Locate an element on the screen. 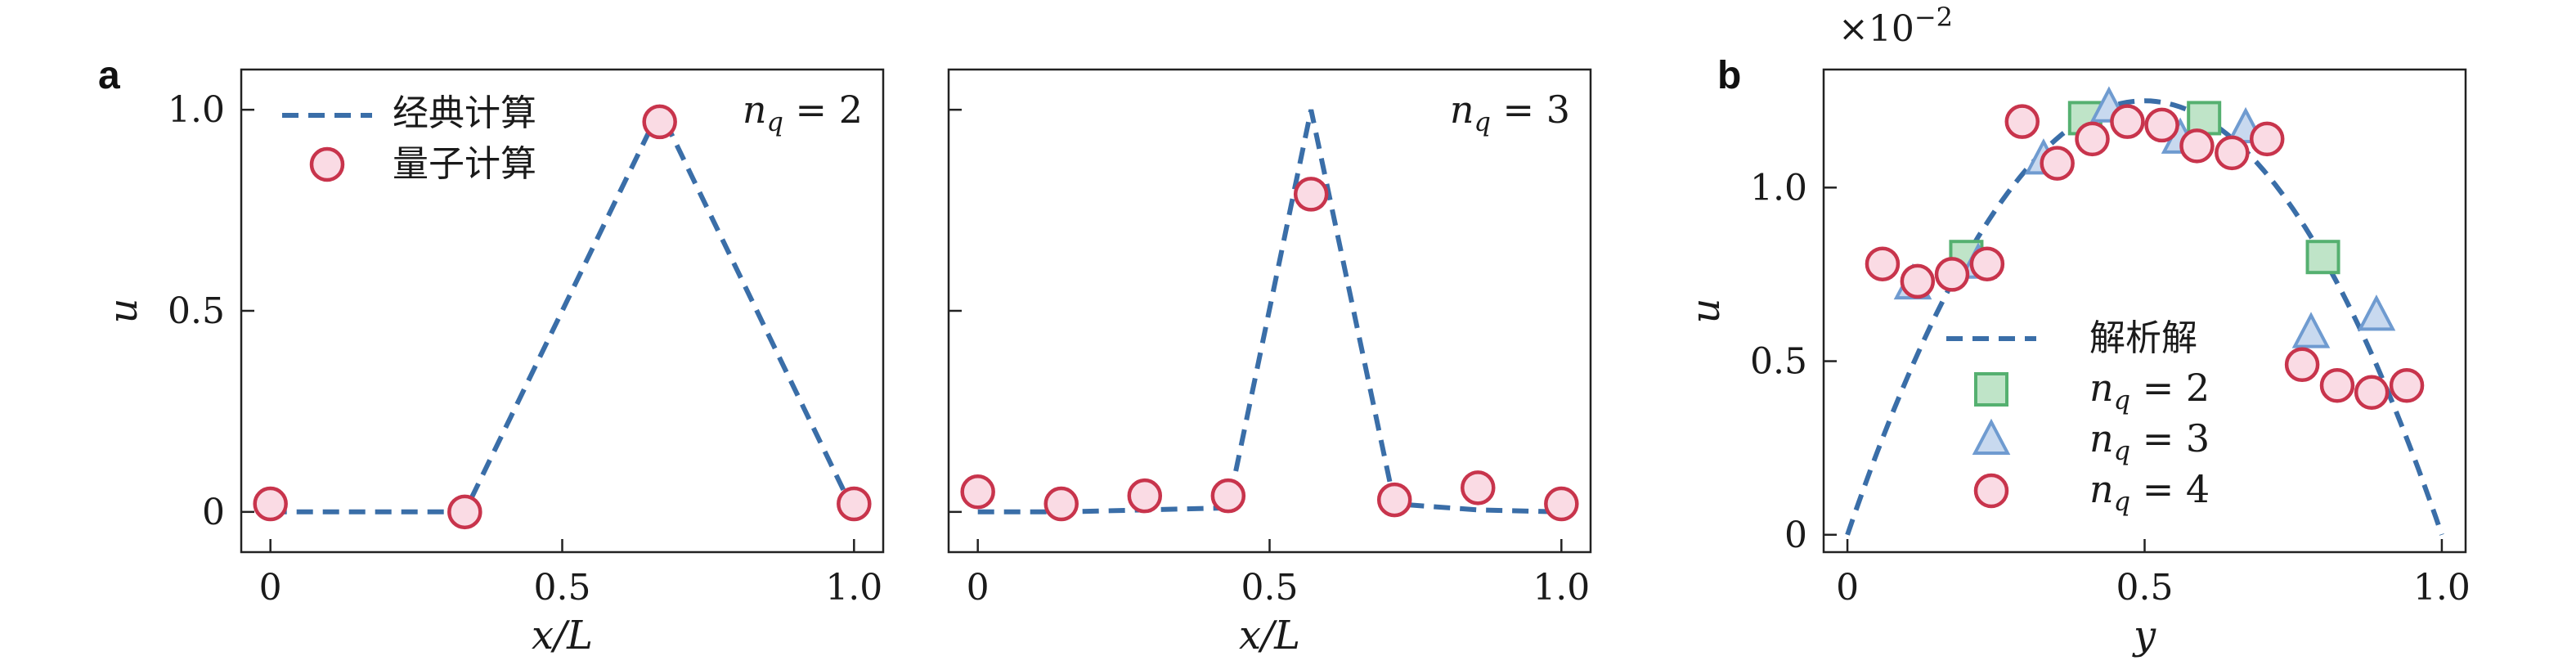  legend-label-nq2-sub: q is located at coordinates (2122, 400).